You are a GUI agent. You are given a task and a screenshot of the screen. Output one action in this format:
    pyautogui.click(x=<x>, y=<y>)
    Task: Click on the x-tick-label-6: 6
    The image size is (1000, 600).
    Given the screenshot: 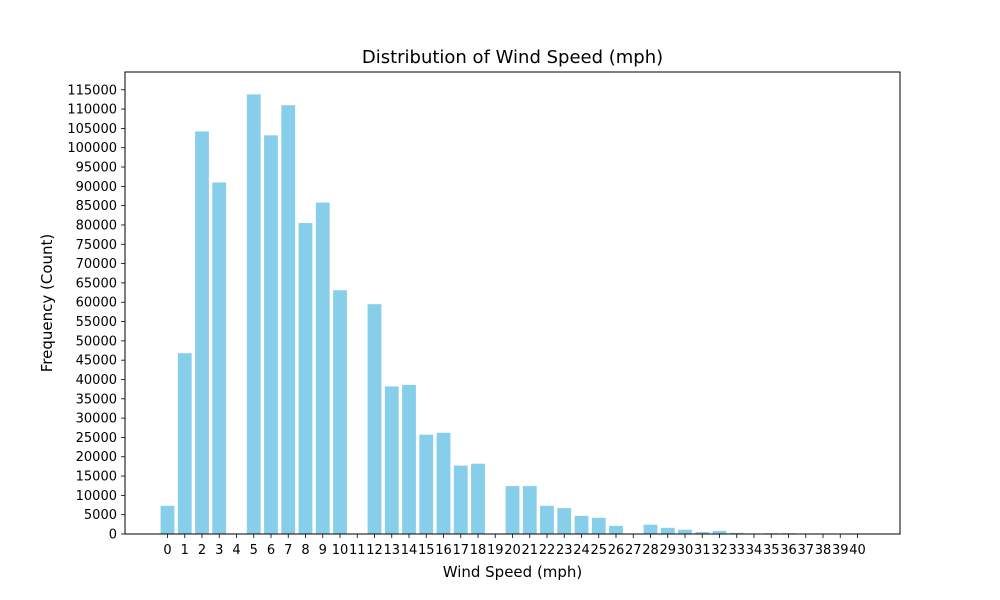 What is the action you would take?
    pyautogui.click(x=271, y=550)
    